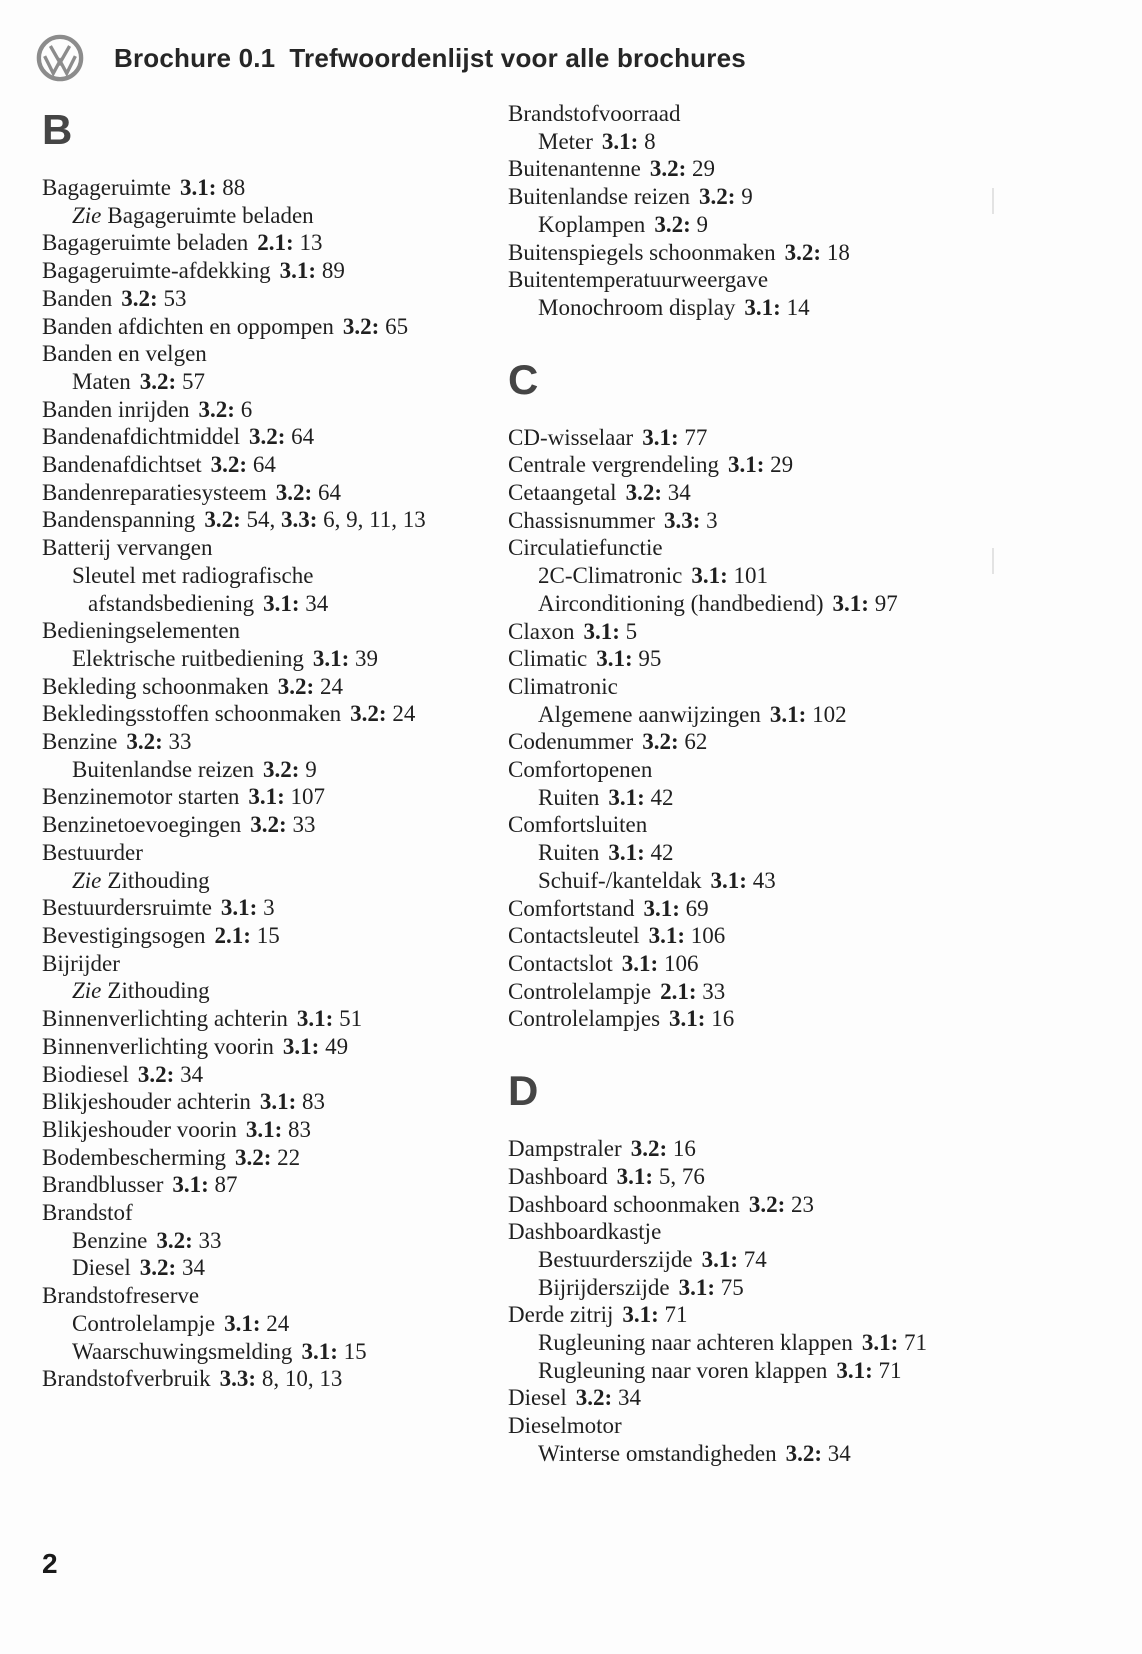 This screenshot has height=1654, width=1142. What do you see at coordinates (808, 632) in the screenshot?
I see `index-entry: Claxon 3.1: 5` at bounding box center [808, 632].